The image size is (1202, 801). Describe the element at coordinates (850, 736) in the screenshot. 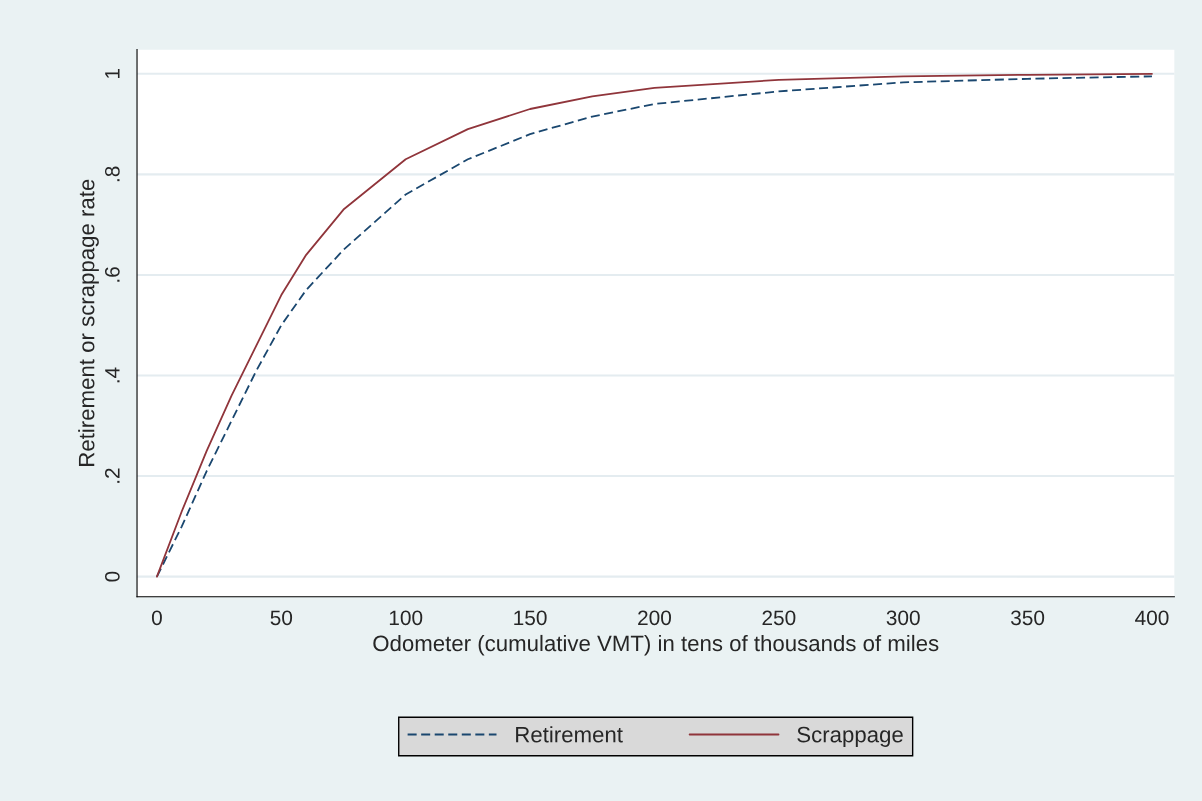

I see `legend-label: Scrappage` at that location.